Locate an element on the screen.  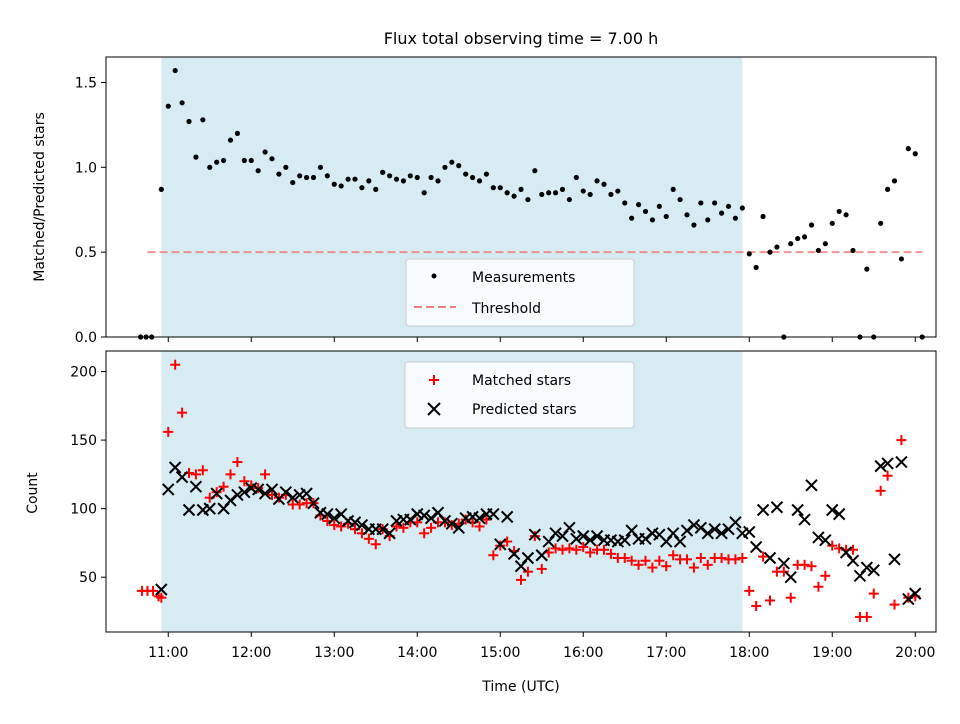
x-tick-label: 13:00 is located at coordinates (334, 653).